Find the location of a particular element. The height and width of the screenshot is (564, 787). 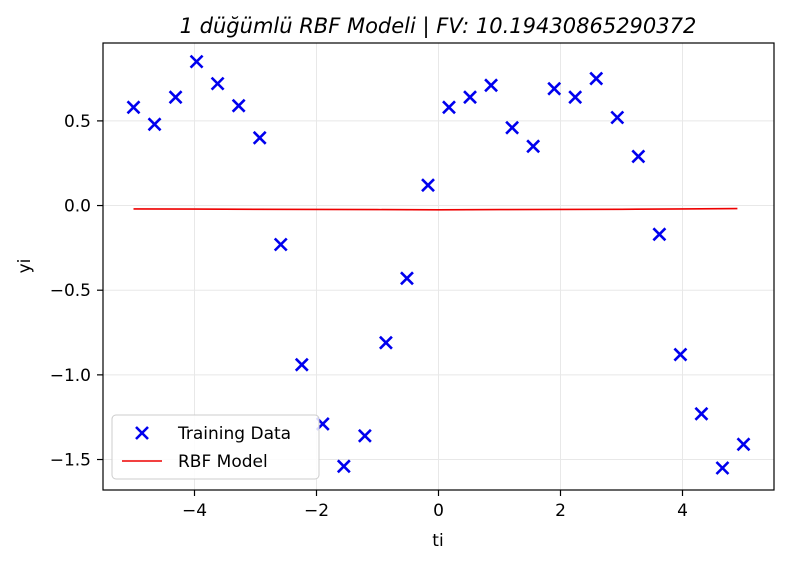

legend: Training Data RBF Model is located at coordinates (215, 447).